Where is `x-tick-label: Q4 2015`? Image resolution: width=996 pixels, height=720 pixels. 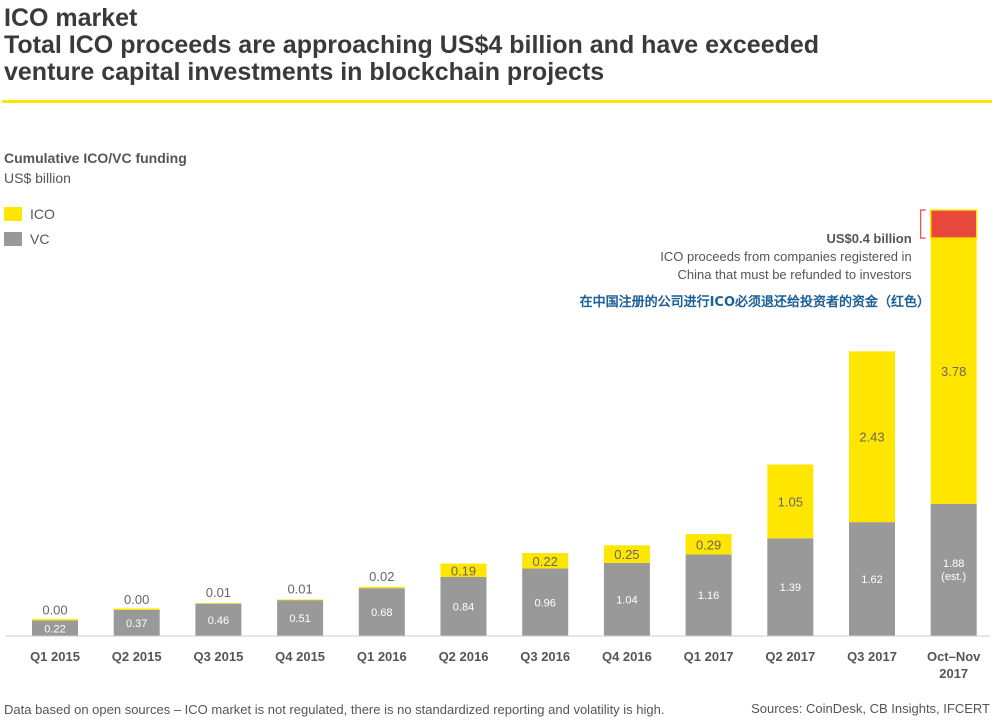 x-tick-label: Q4 2015 is located at coordinates (300, 656).